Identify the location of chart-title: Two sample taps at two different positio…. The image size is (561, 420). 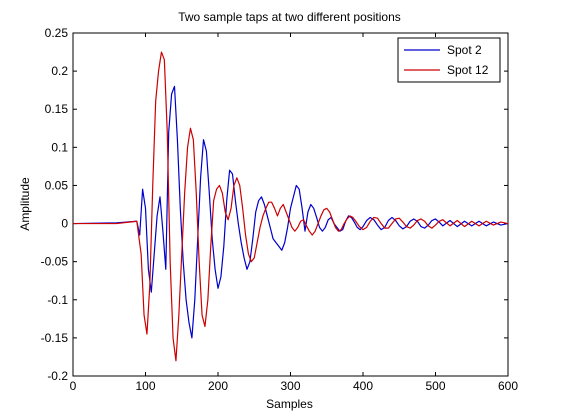
(289, 17).